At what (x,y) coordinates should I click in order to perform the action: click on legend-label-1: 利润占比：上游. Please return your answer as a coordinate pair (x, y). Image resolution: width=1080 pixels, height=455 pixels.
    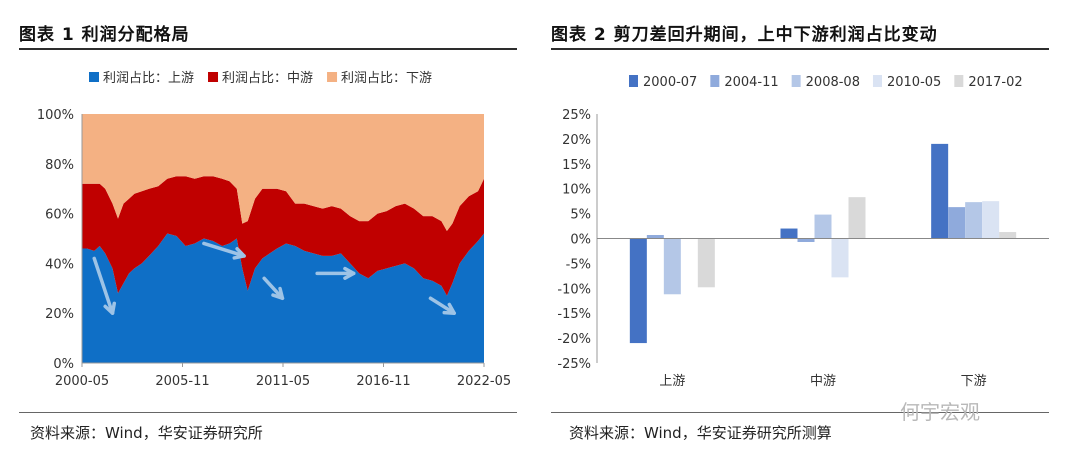
    Looking at the image, I should click on (148, 78).